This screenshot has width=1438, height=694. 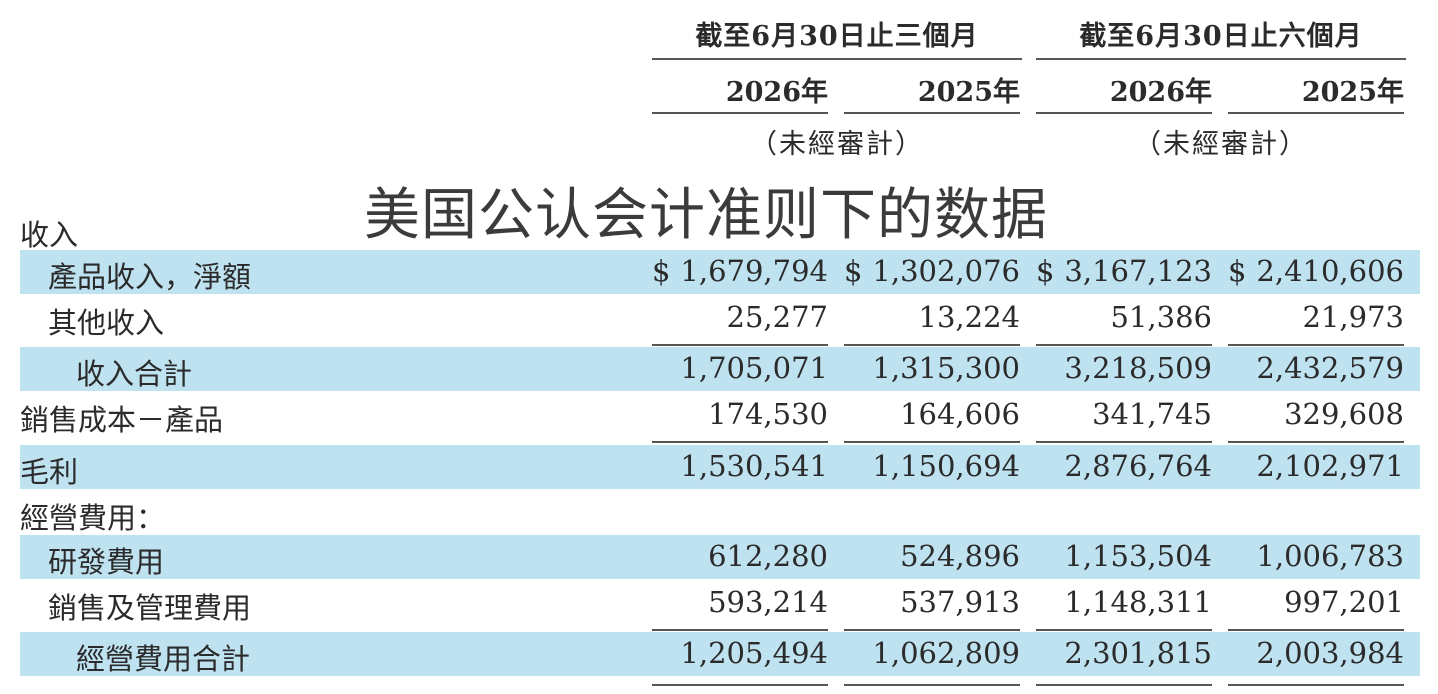 I want to click on row-label-sga: 銷售及管理費用, so click(x=150, y=608).